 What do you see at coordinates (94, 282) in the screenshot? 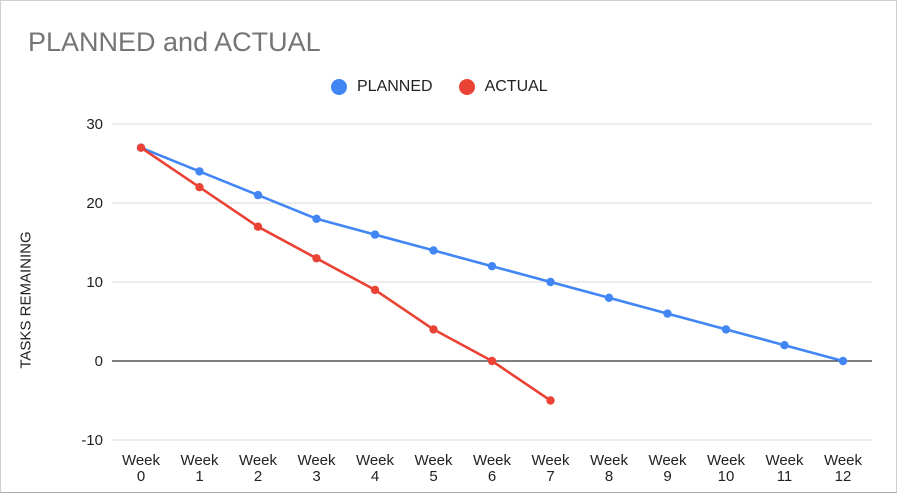
I see `y-tick-label: 10` at bounding box center [94, 282].